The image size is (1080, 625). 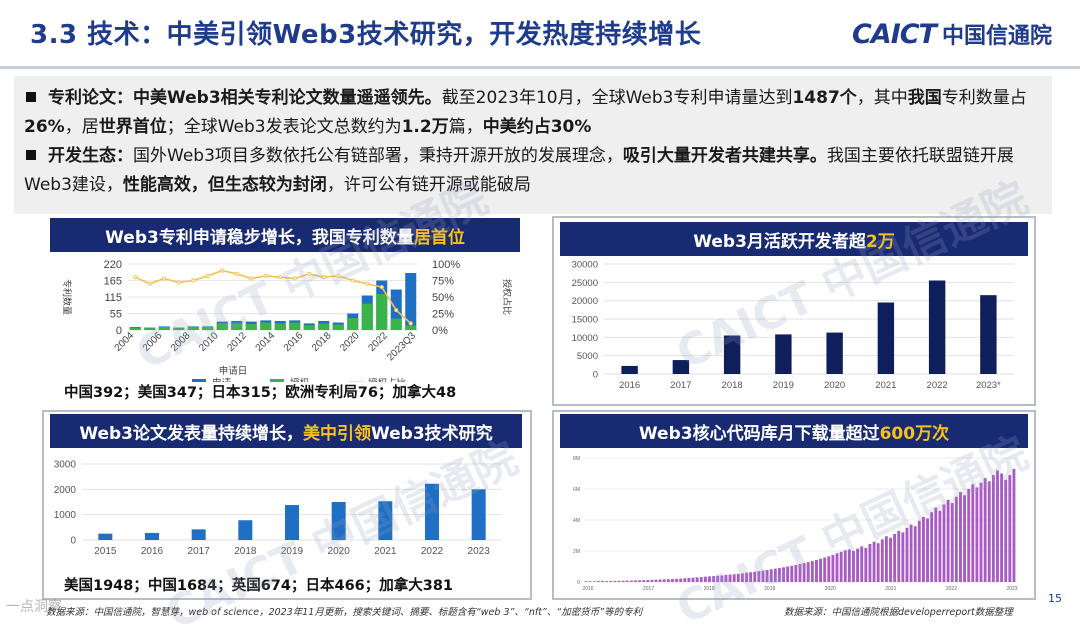 What do you see at coordinates (898, 612) in the screenshot?
I see `source-note-right: 数据来源：中国信通院根据developerreport数据整理` at bounding box center [898, 612].